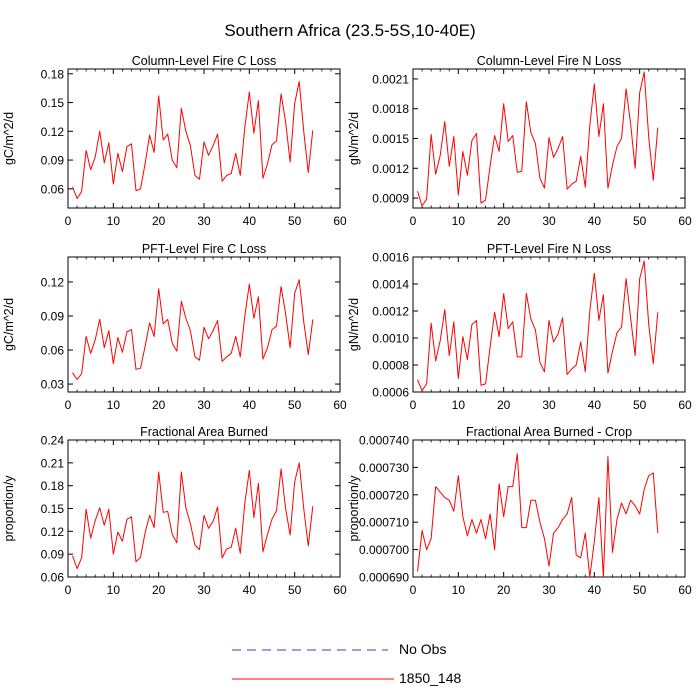  What do you see at coordinates (53, 486) in the screenshot?
I see `panel-5-ytick-label: 0.18` at bounding box center [53, 486].